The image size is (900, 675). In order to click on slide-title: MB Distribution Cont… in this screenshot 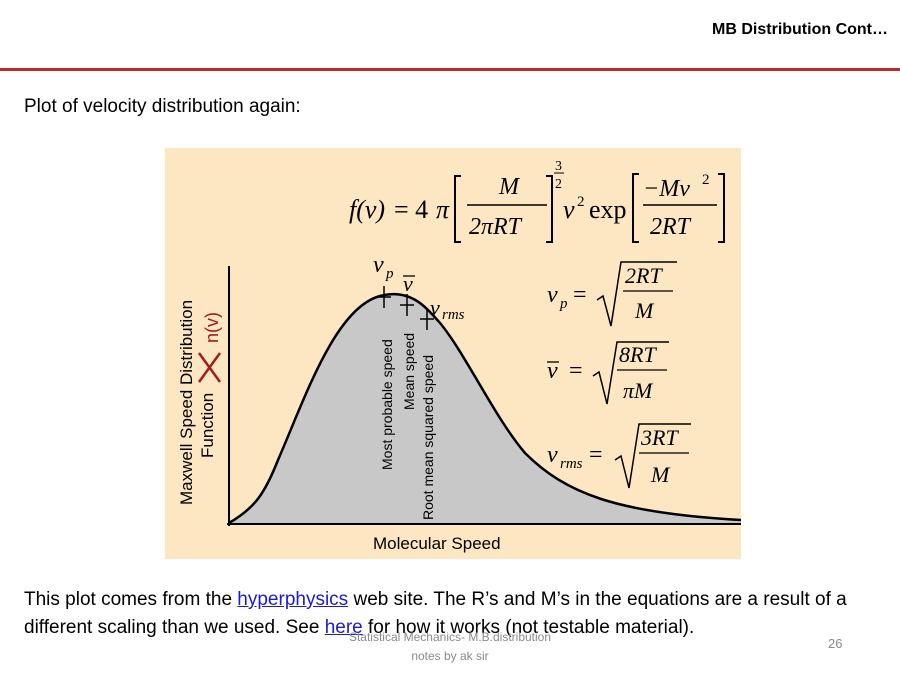, I will do `click(800, 29)`.